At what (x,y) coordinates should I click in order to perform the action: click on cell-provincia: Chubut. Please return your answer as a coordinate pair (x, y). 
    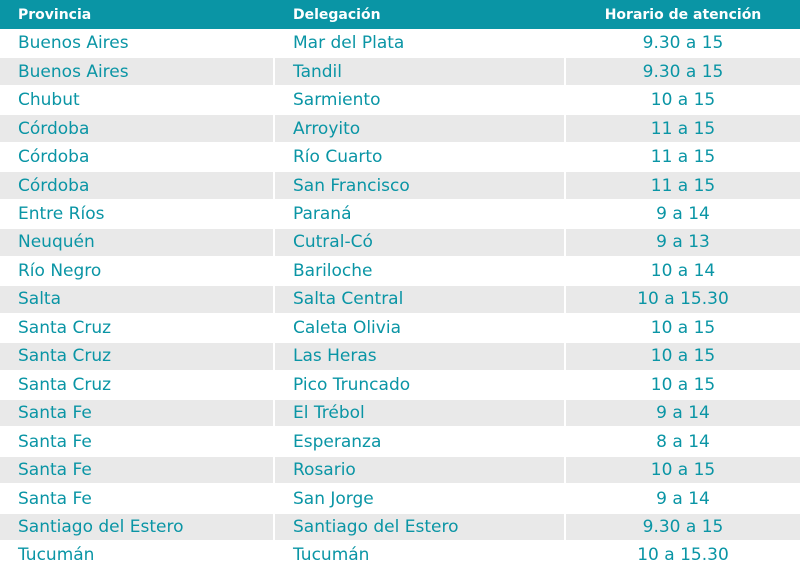
    Looking at the image, I should click on (49, 100).